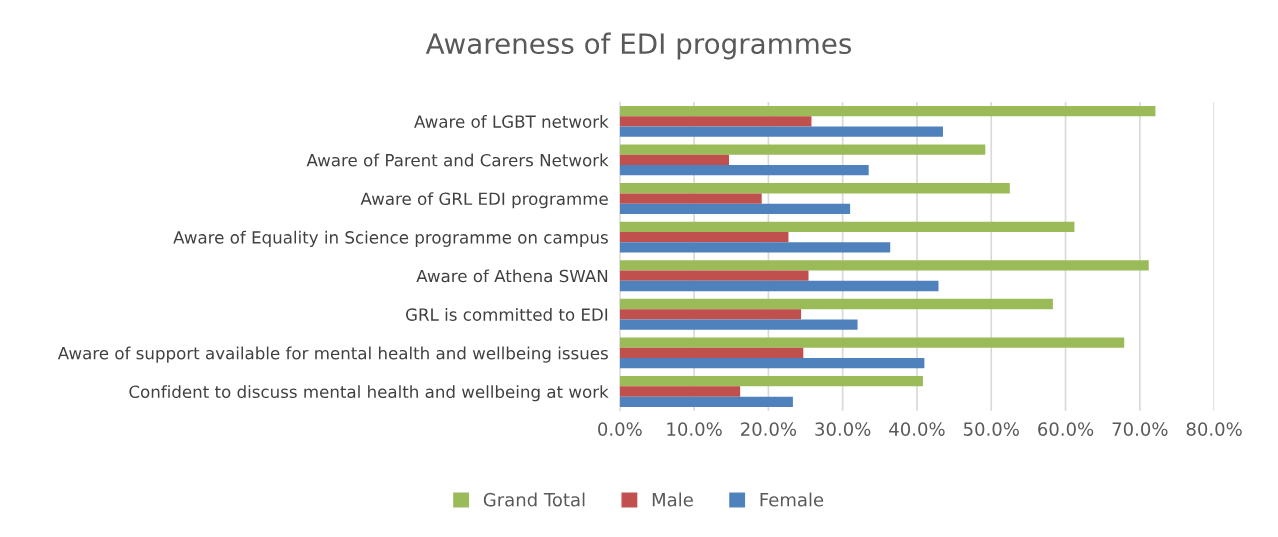 The width and height of the screenshot is (1278, 537). What do you see at coordinates (638, 46) in the screenshot?
I see `chart-title: Awareness of EDI programmes` at bounding box center [638, 46].